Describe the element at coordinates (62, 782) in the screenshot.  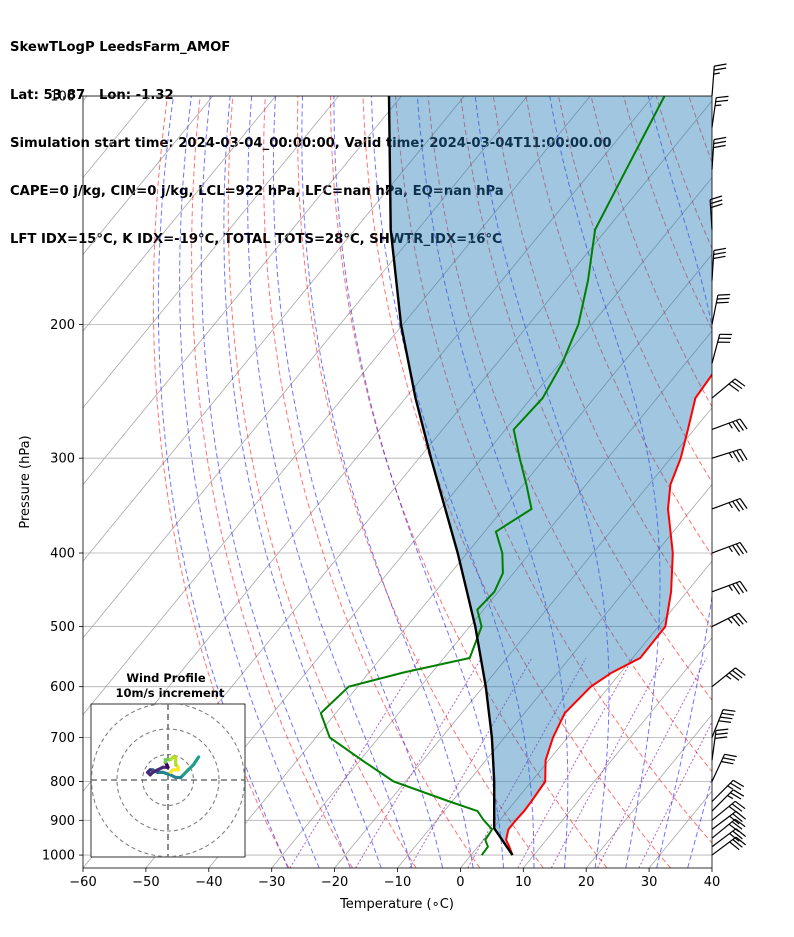
I see `y-tick-label: 800` at that location.